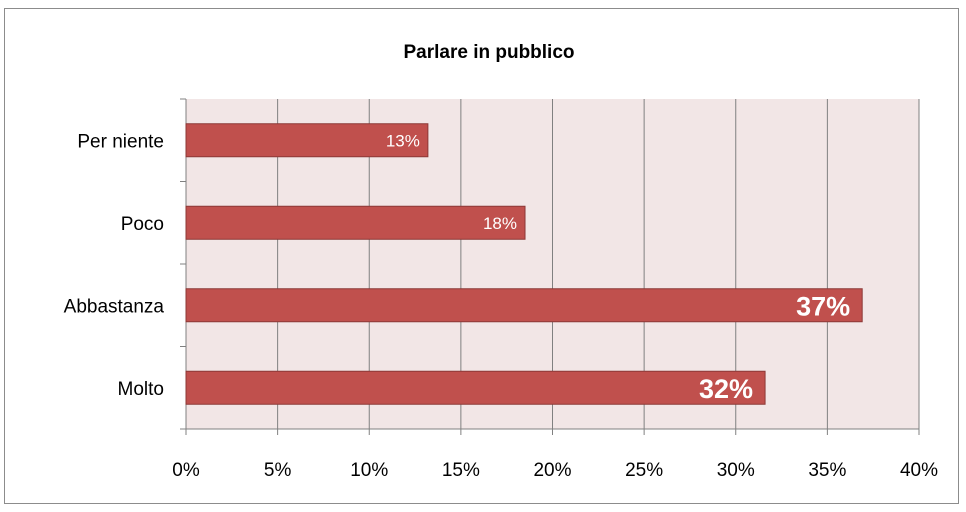 This screenshot has height=512, width=966. I want to click on data-label-3: 32%, so click(726, 389).